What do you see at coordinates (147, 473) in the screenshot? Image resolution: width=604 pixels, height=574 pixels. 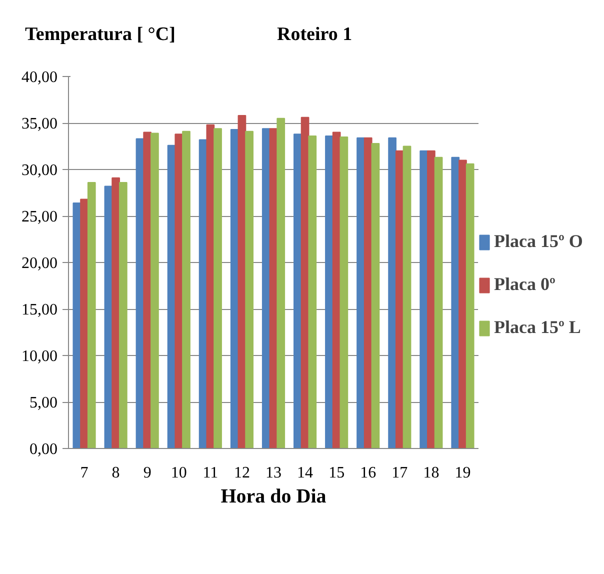 I see `x-tick-label: 9` at bounding box center [147, 473].